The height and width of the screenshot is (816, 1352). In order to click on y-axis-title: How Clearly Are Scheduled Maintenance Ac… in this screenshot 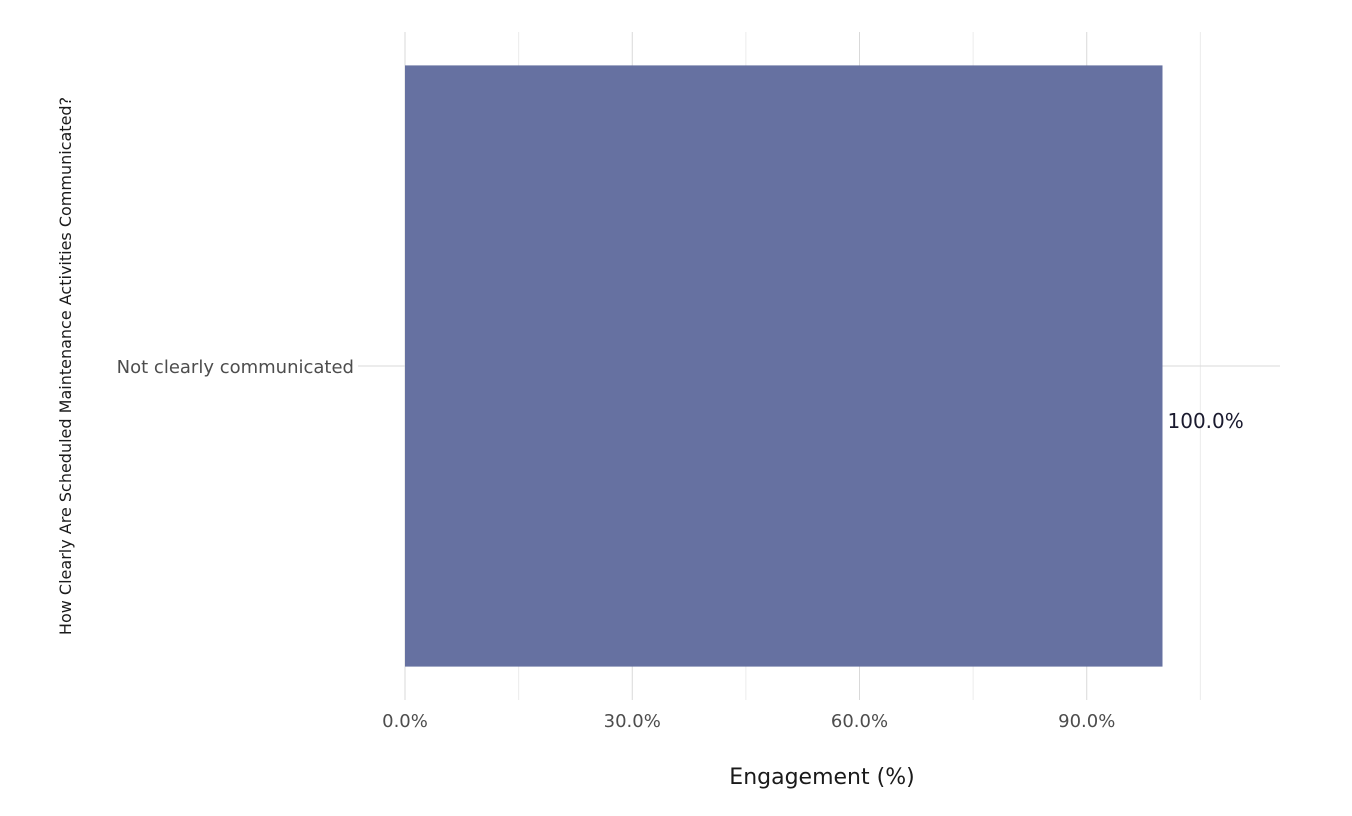, I will do `click(65, 366)`.